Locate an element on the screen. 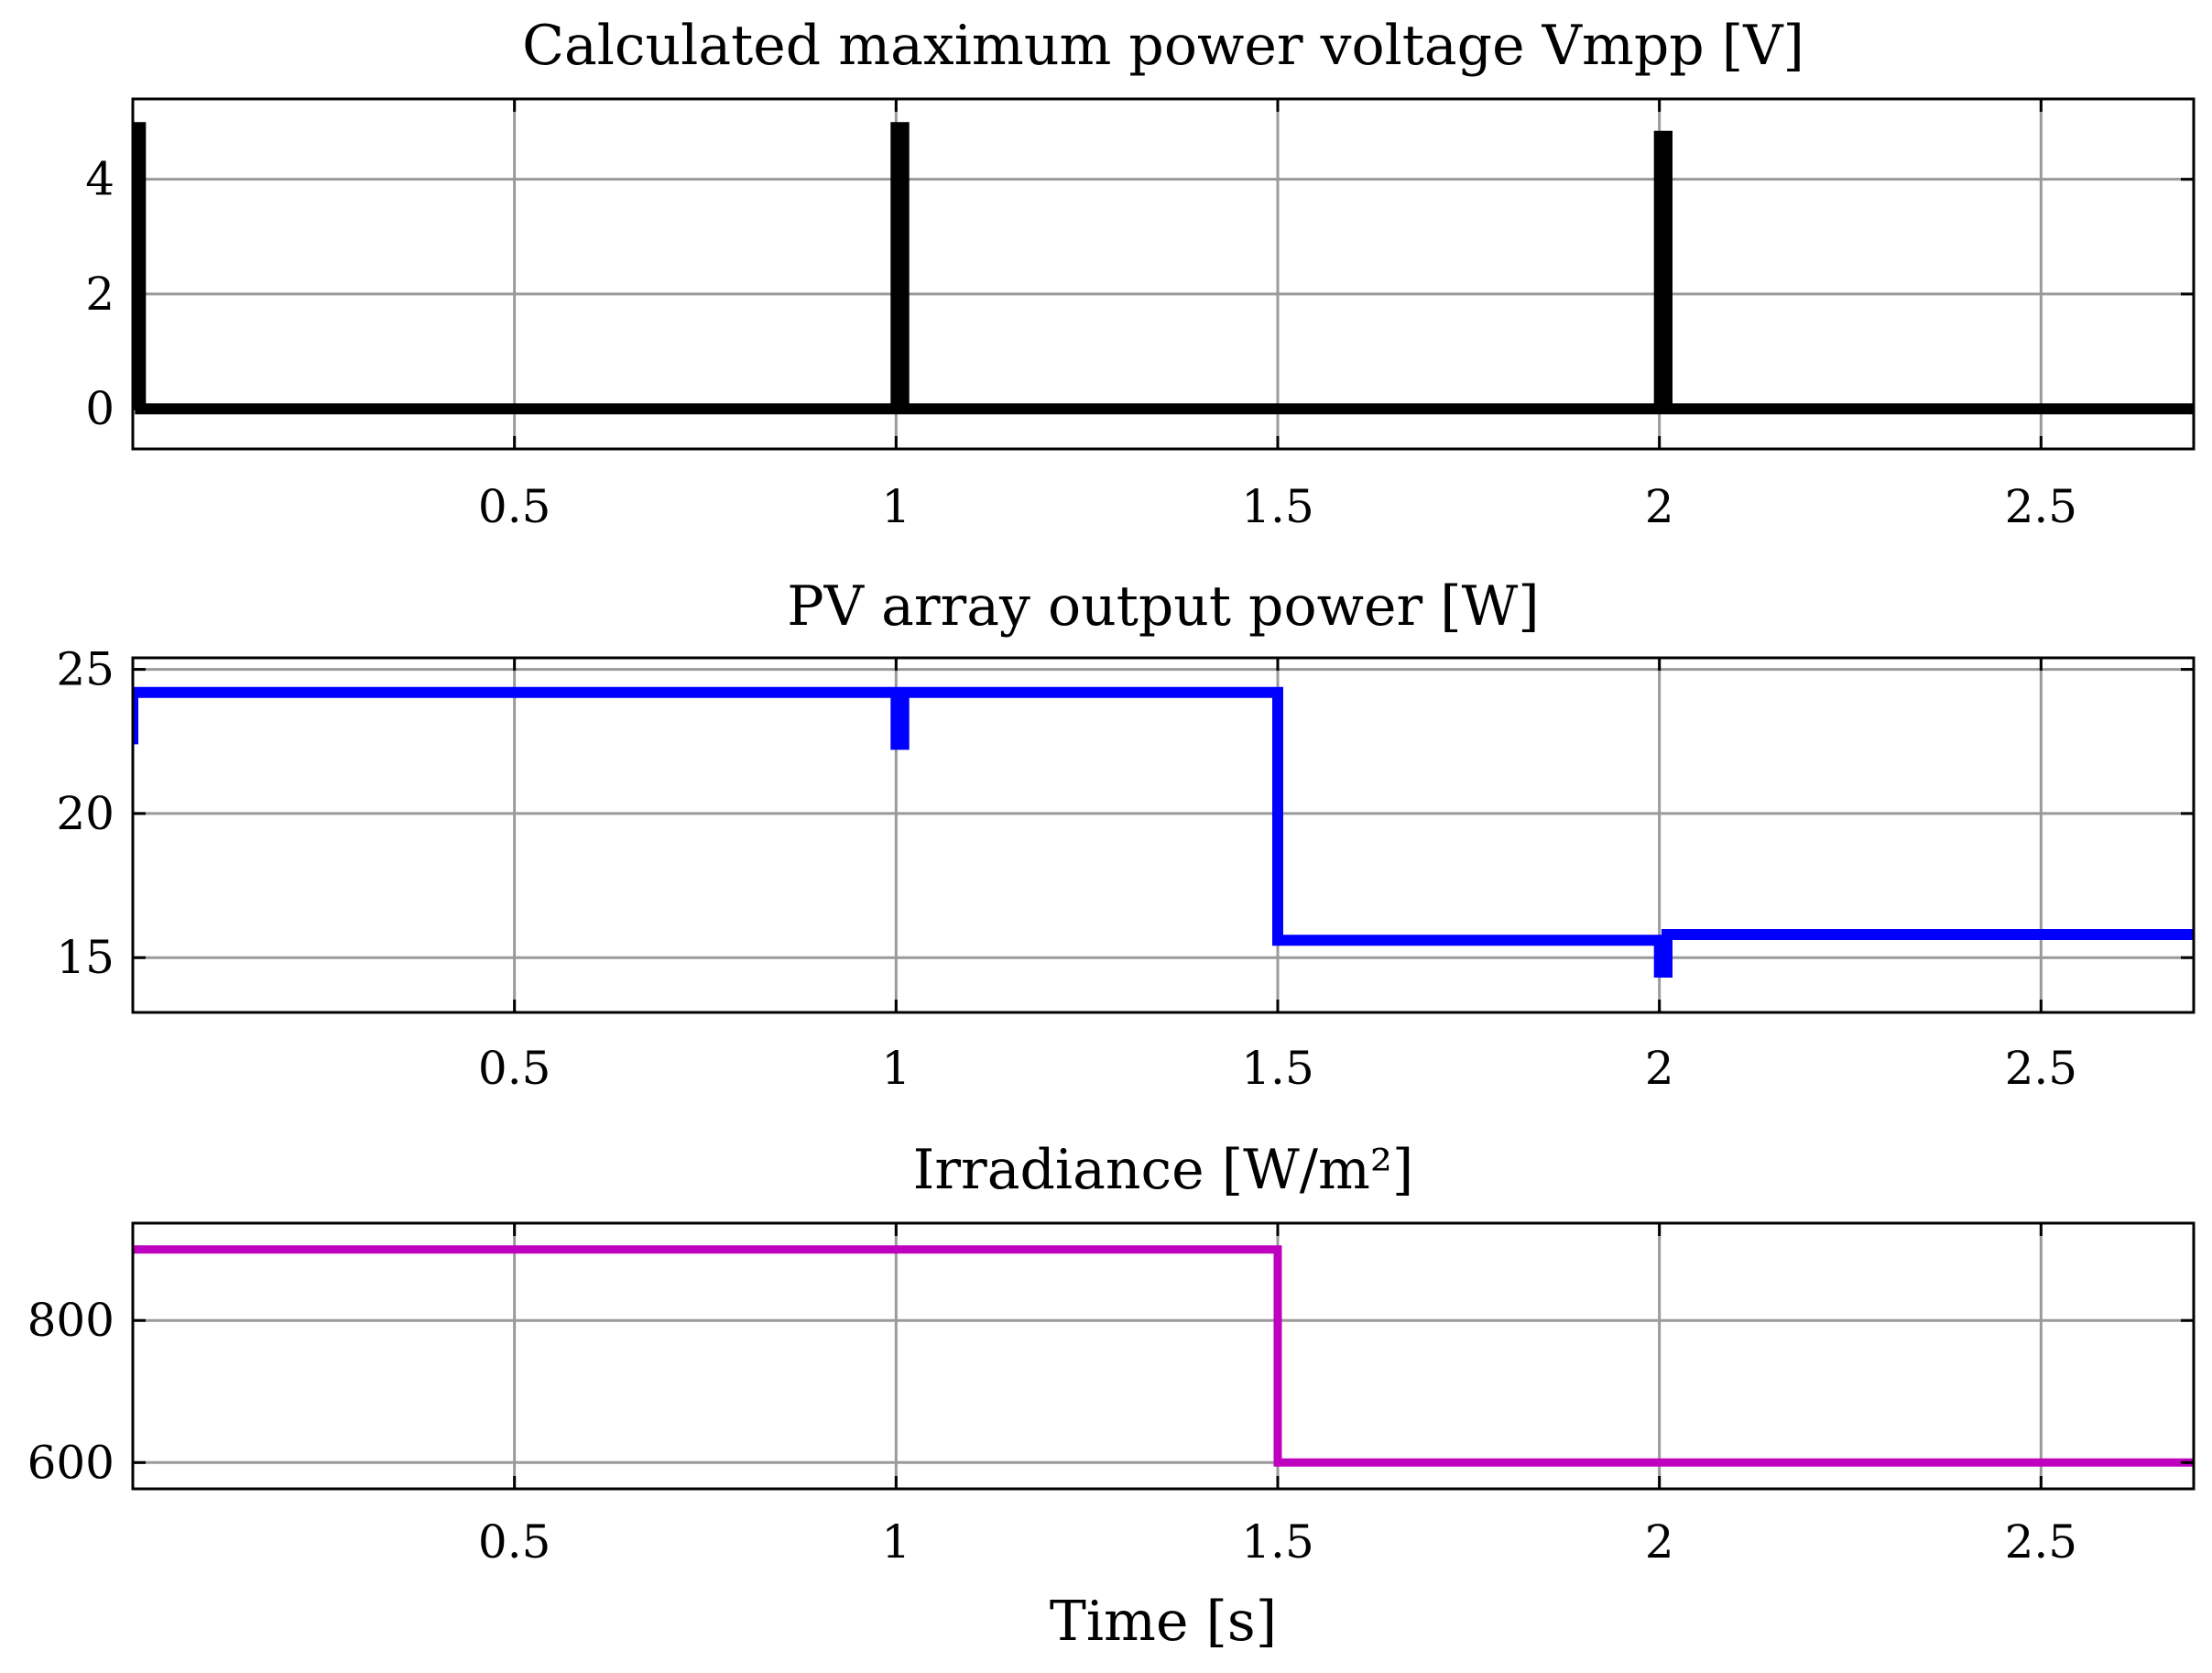 Image resolution: width=2212 pixels, height=1673 pixels. panel-title: Irradiance [W/m²] is located at coordinates (1163, 1170).